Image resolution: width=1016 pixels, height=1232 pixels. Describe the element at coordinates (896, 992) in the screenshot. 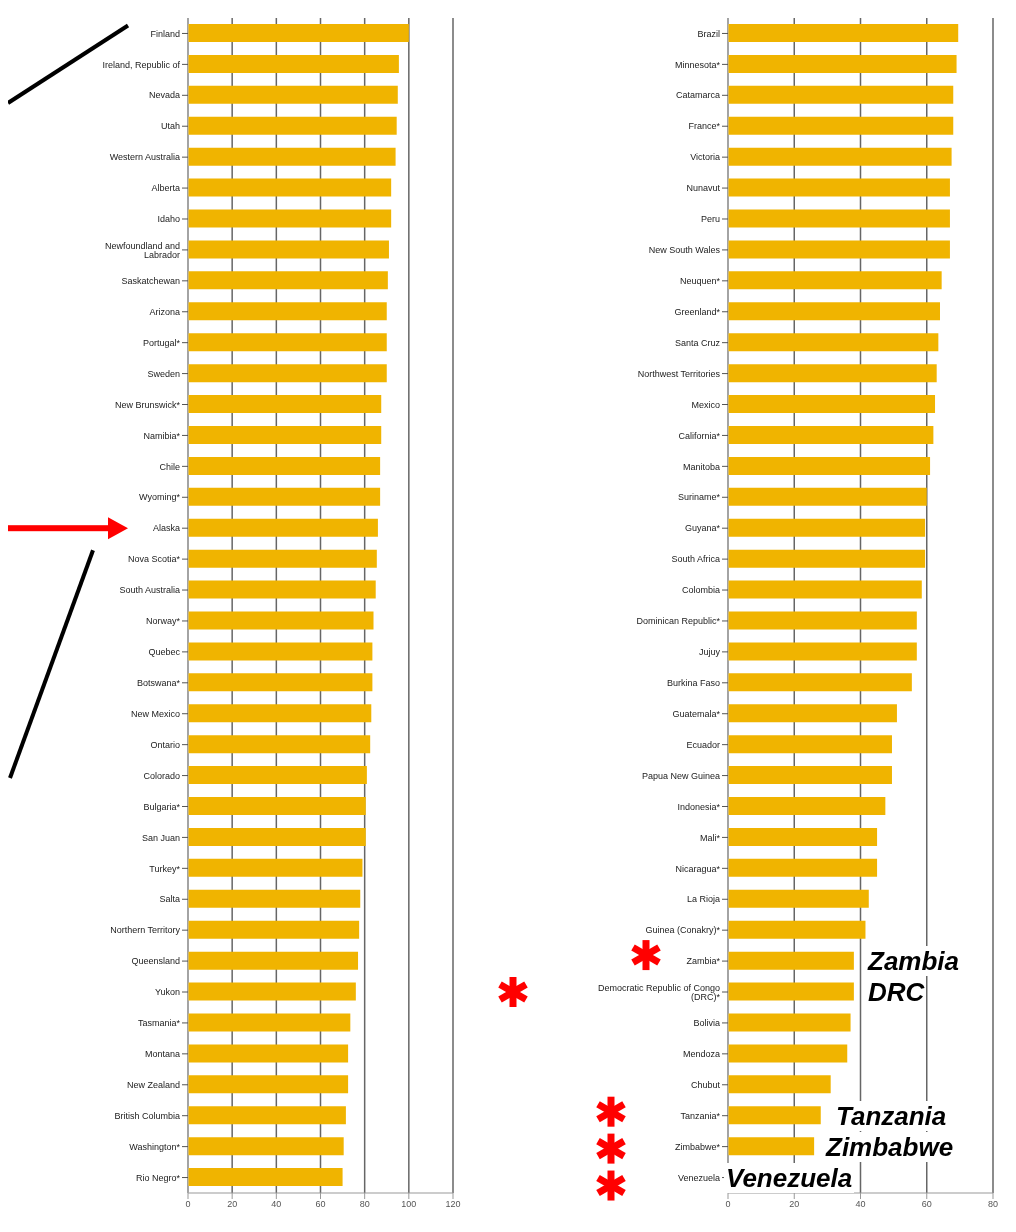

I see `annotation: DRC` at that location.